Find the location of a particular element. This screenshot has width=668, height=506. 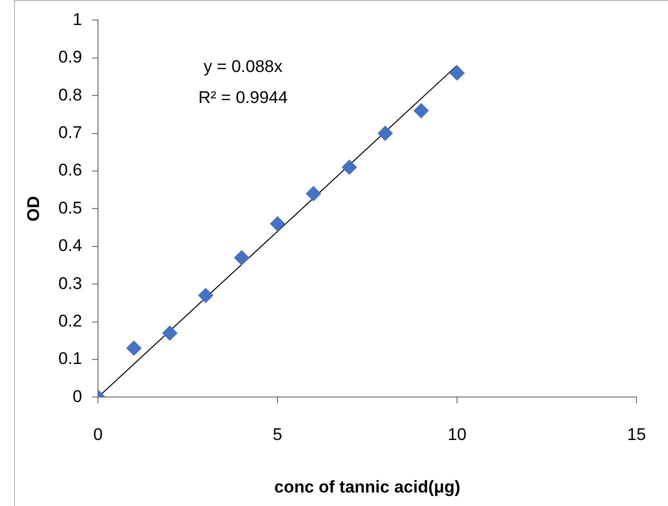

x-tick-label: 5 is located at coordinates (277, 434).